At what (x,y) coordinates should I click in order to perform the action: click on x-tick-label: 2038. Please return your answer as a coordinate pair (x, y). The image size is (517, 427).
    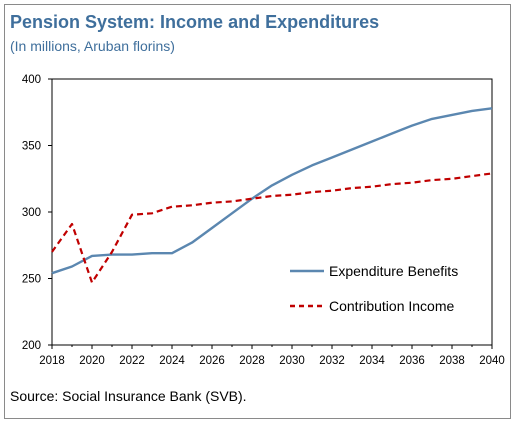
    Looking at the image, I should click on (452, 361).